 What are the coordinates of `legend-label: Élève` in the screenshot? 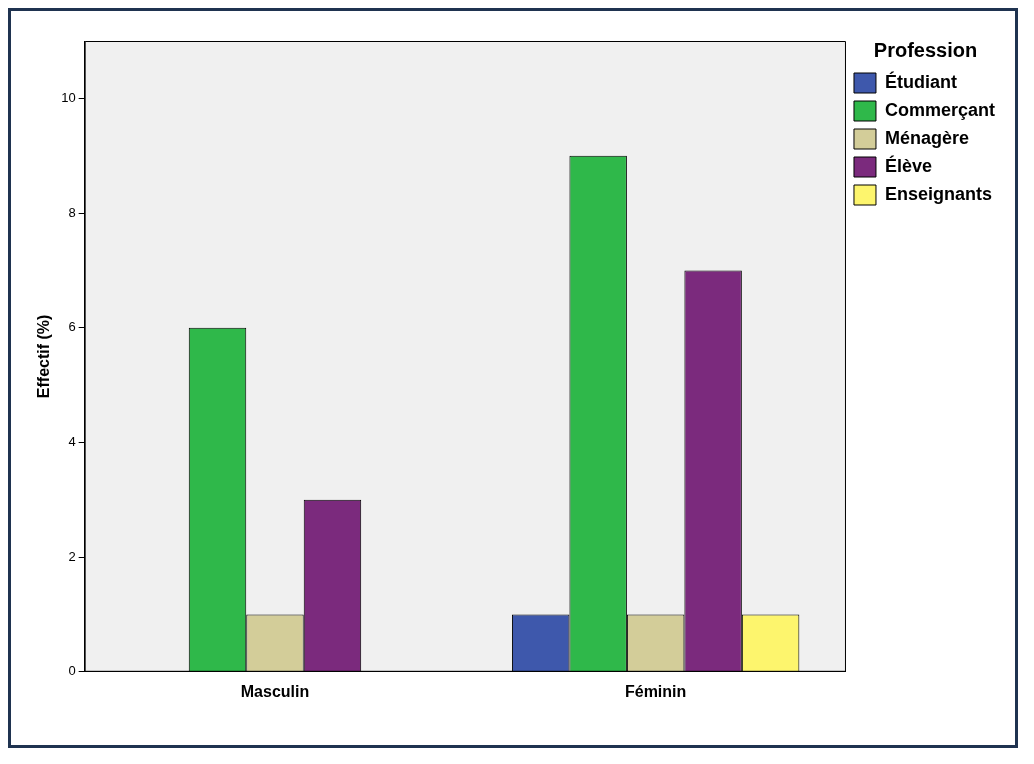 It's located at (908, 165).